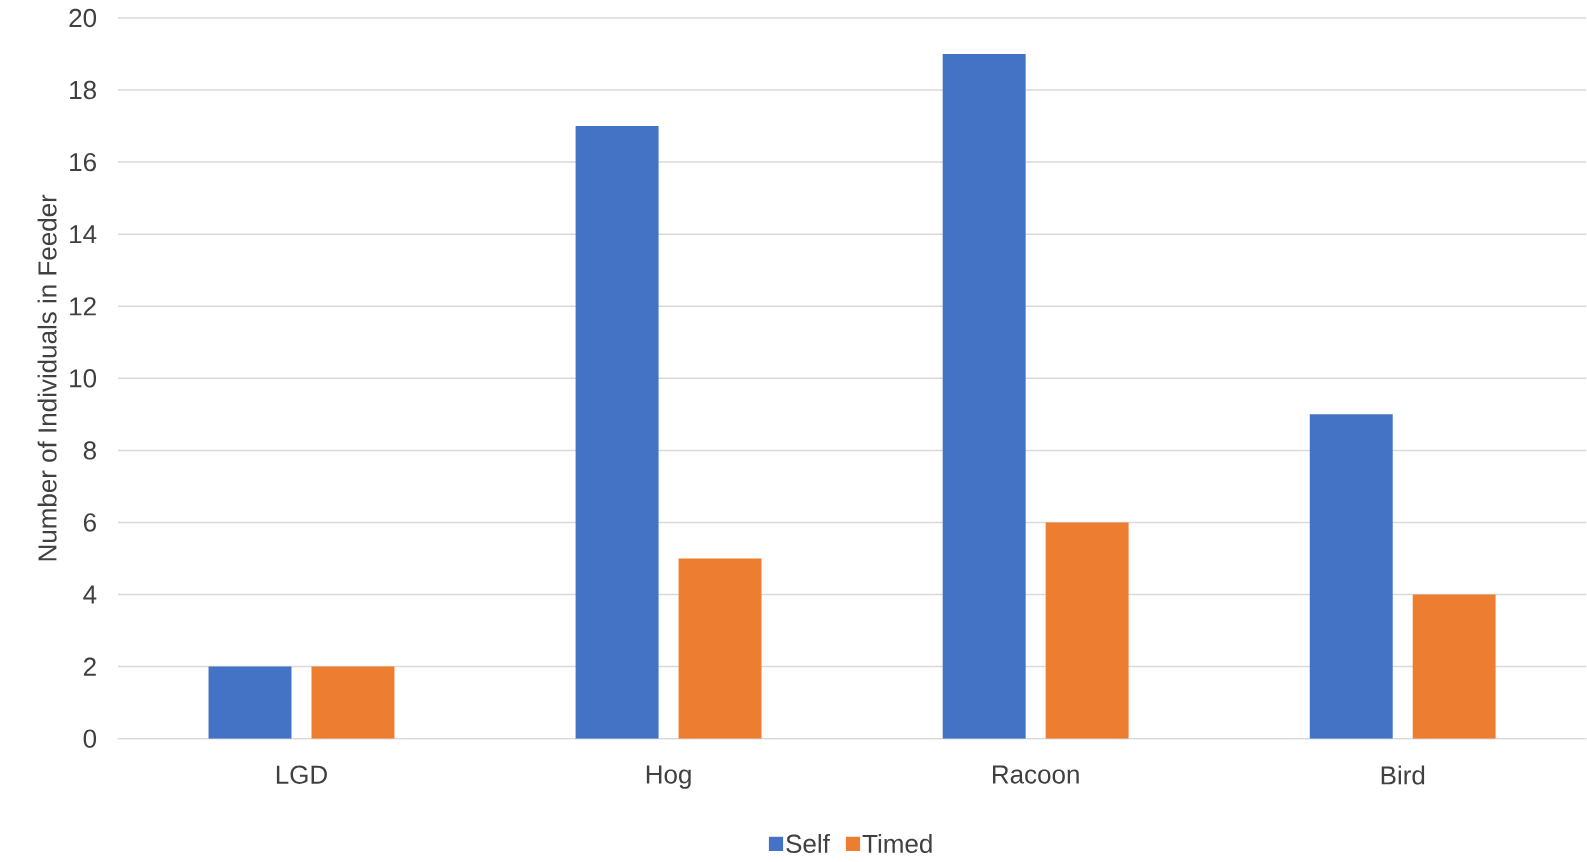 The height and width of the screenshot is (862, 1587). What do you see at coordinates (47, 377) in the screenshot?
I see `y-axis-title: Number of Individuals in Feeder` at bounding box center [47, 377].